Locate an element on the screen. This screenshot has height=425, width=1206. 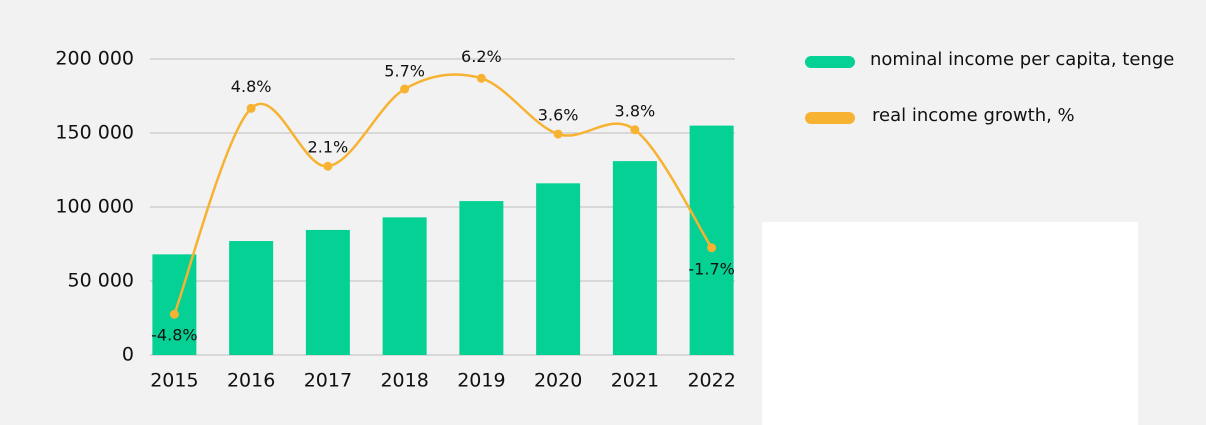
y-tick-label: 200 000 is located at coordinates (94, 59).